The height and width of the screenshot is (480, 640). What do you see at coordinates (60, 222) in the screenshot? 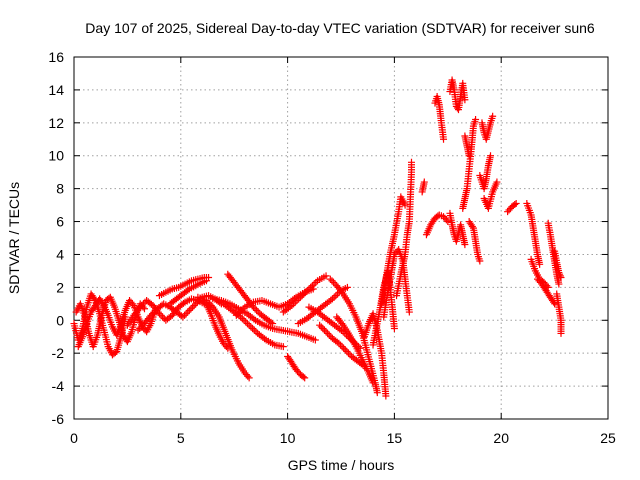
I see `y-tick-label: 6` at bounding box center [60, 222].